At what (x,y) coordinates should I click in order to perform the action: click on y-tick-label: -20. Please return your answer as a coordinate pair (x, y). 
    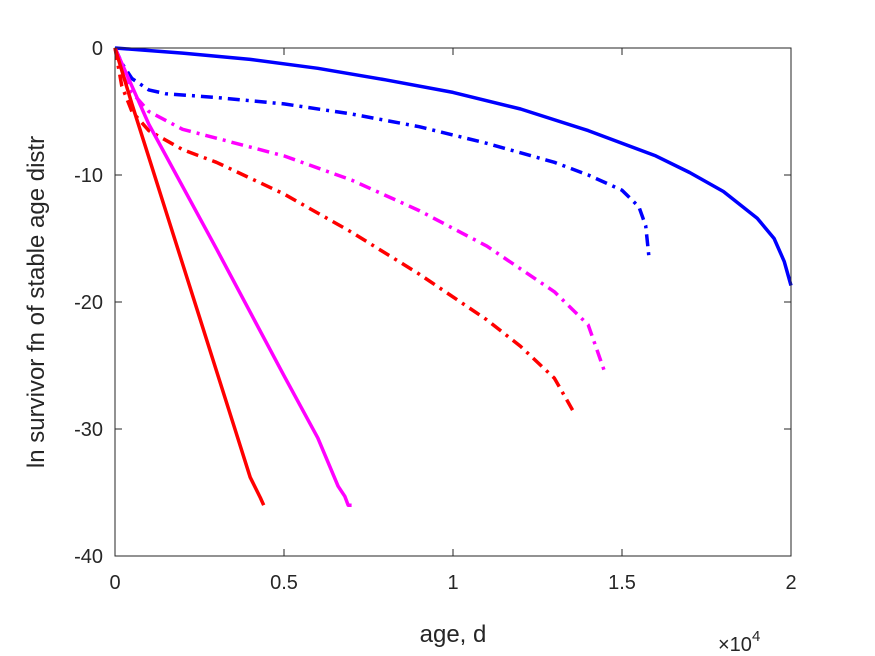
    Looking at the image, I should click on (88, 303).